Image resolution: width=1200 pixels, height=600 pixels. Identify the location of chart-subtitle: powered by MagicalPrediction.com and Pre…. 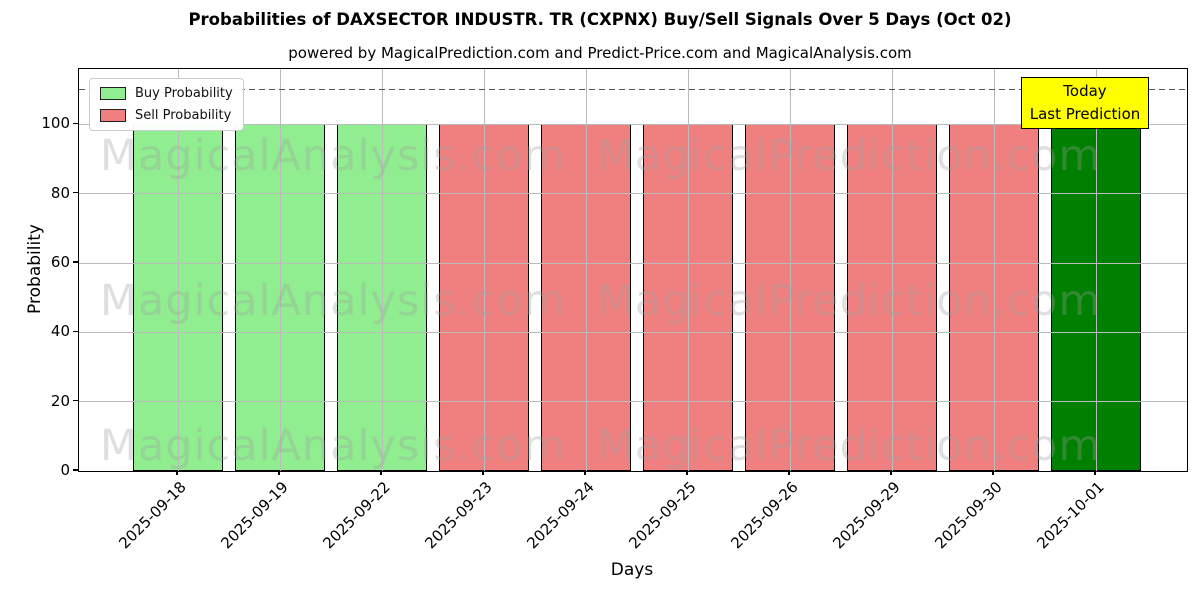
(600, 53).